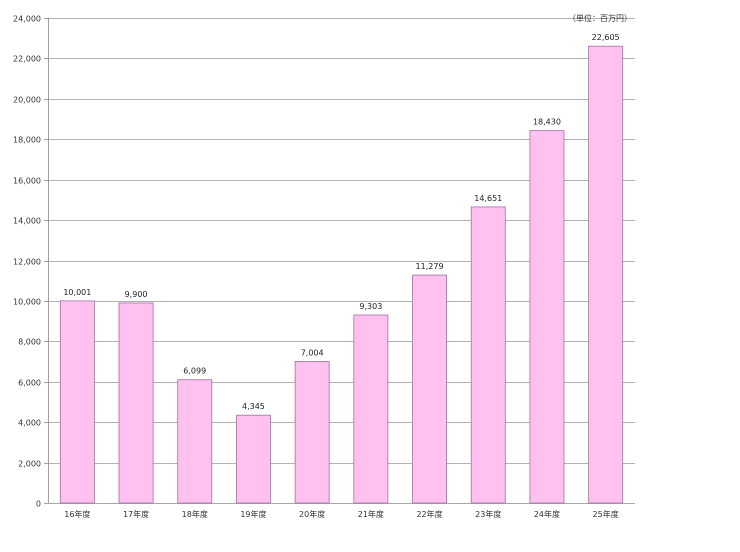 This screenshot has width=740, height=552. What do you see at coordinates (606, 514) in the screenshot?
I see `x-tick-label: 25年度` at bounding box center [606, 514].